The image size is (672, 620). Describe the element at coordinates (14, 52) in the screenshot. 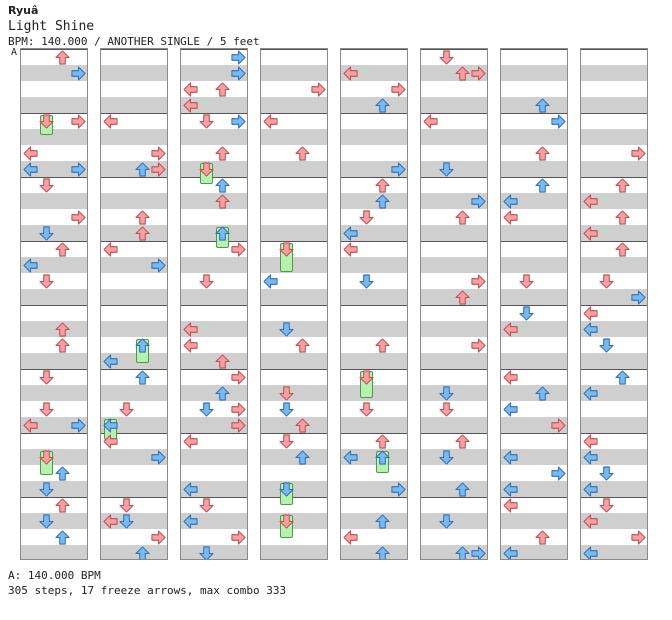

I see `bpm-marker: A` at that location.